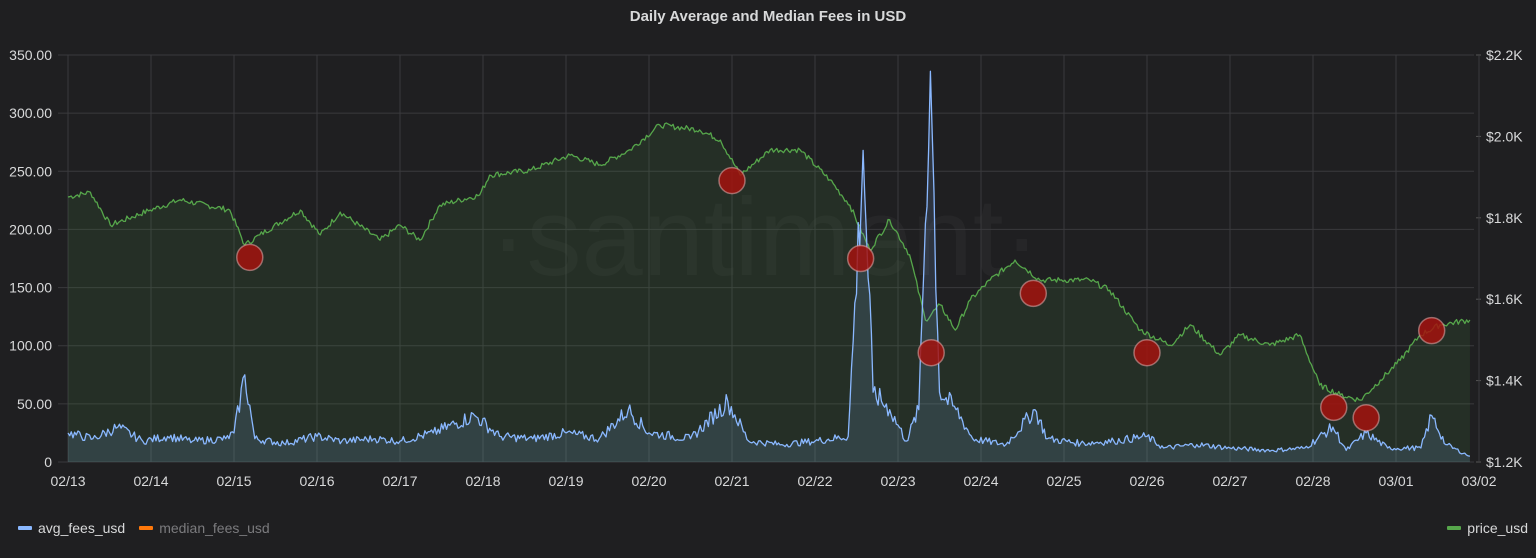 Image resolution: width=1536 pixels, height=558 pixels. I want to click on x-tick-label: 02/27, so click(1229, 481).